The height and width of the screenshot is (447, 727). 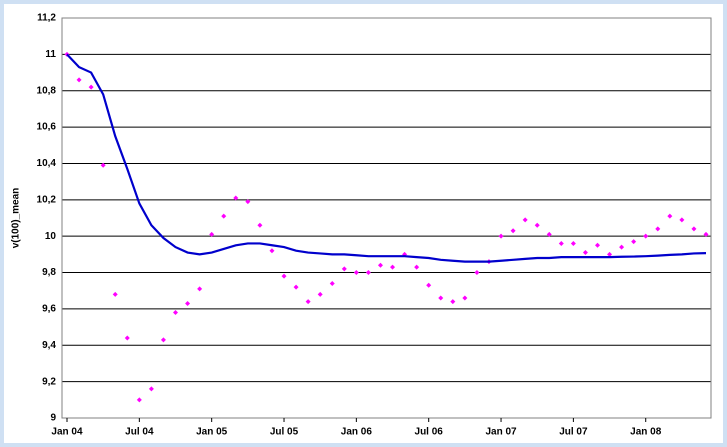 I want to click on x-tick-label: Jul 07, so click(x=573, y=432).